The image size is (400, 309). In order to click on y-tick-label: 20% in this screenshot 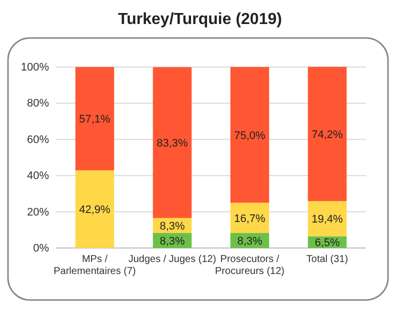, I will do `click(38, 212)`.